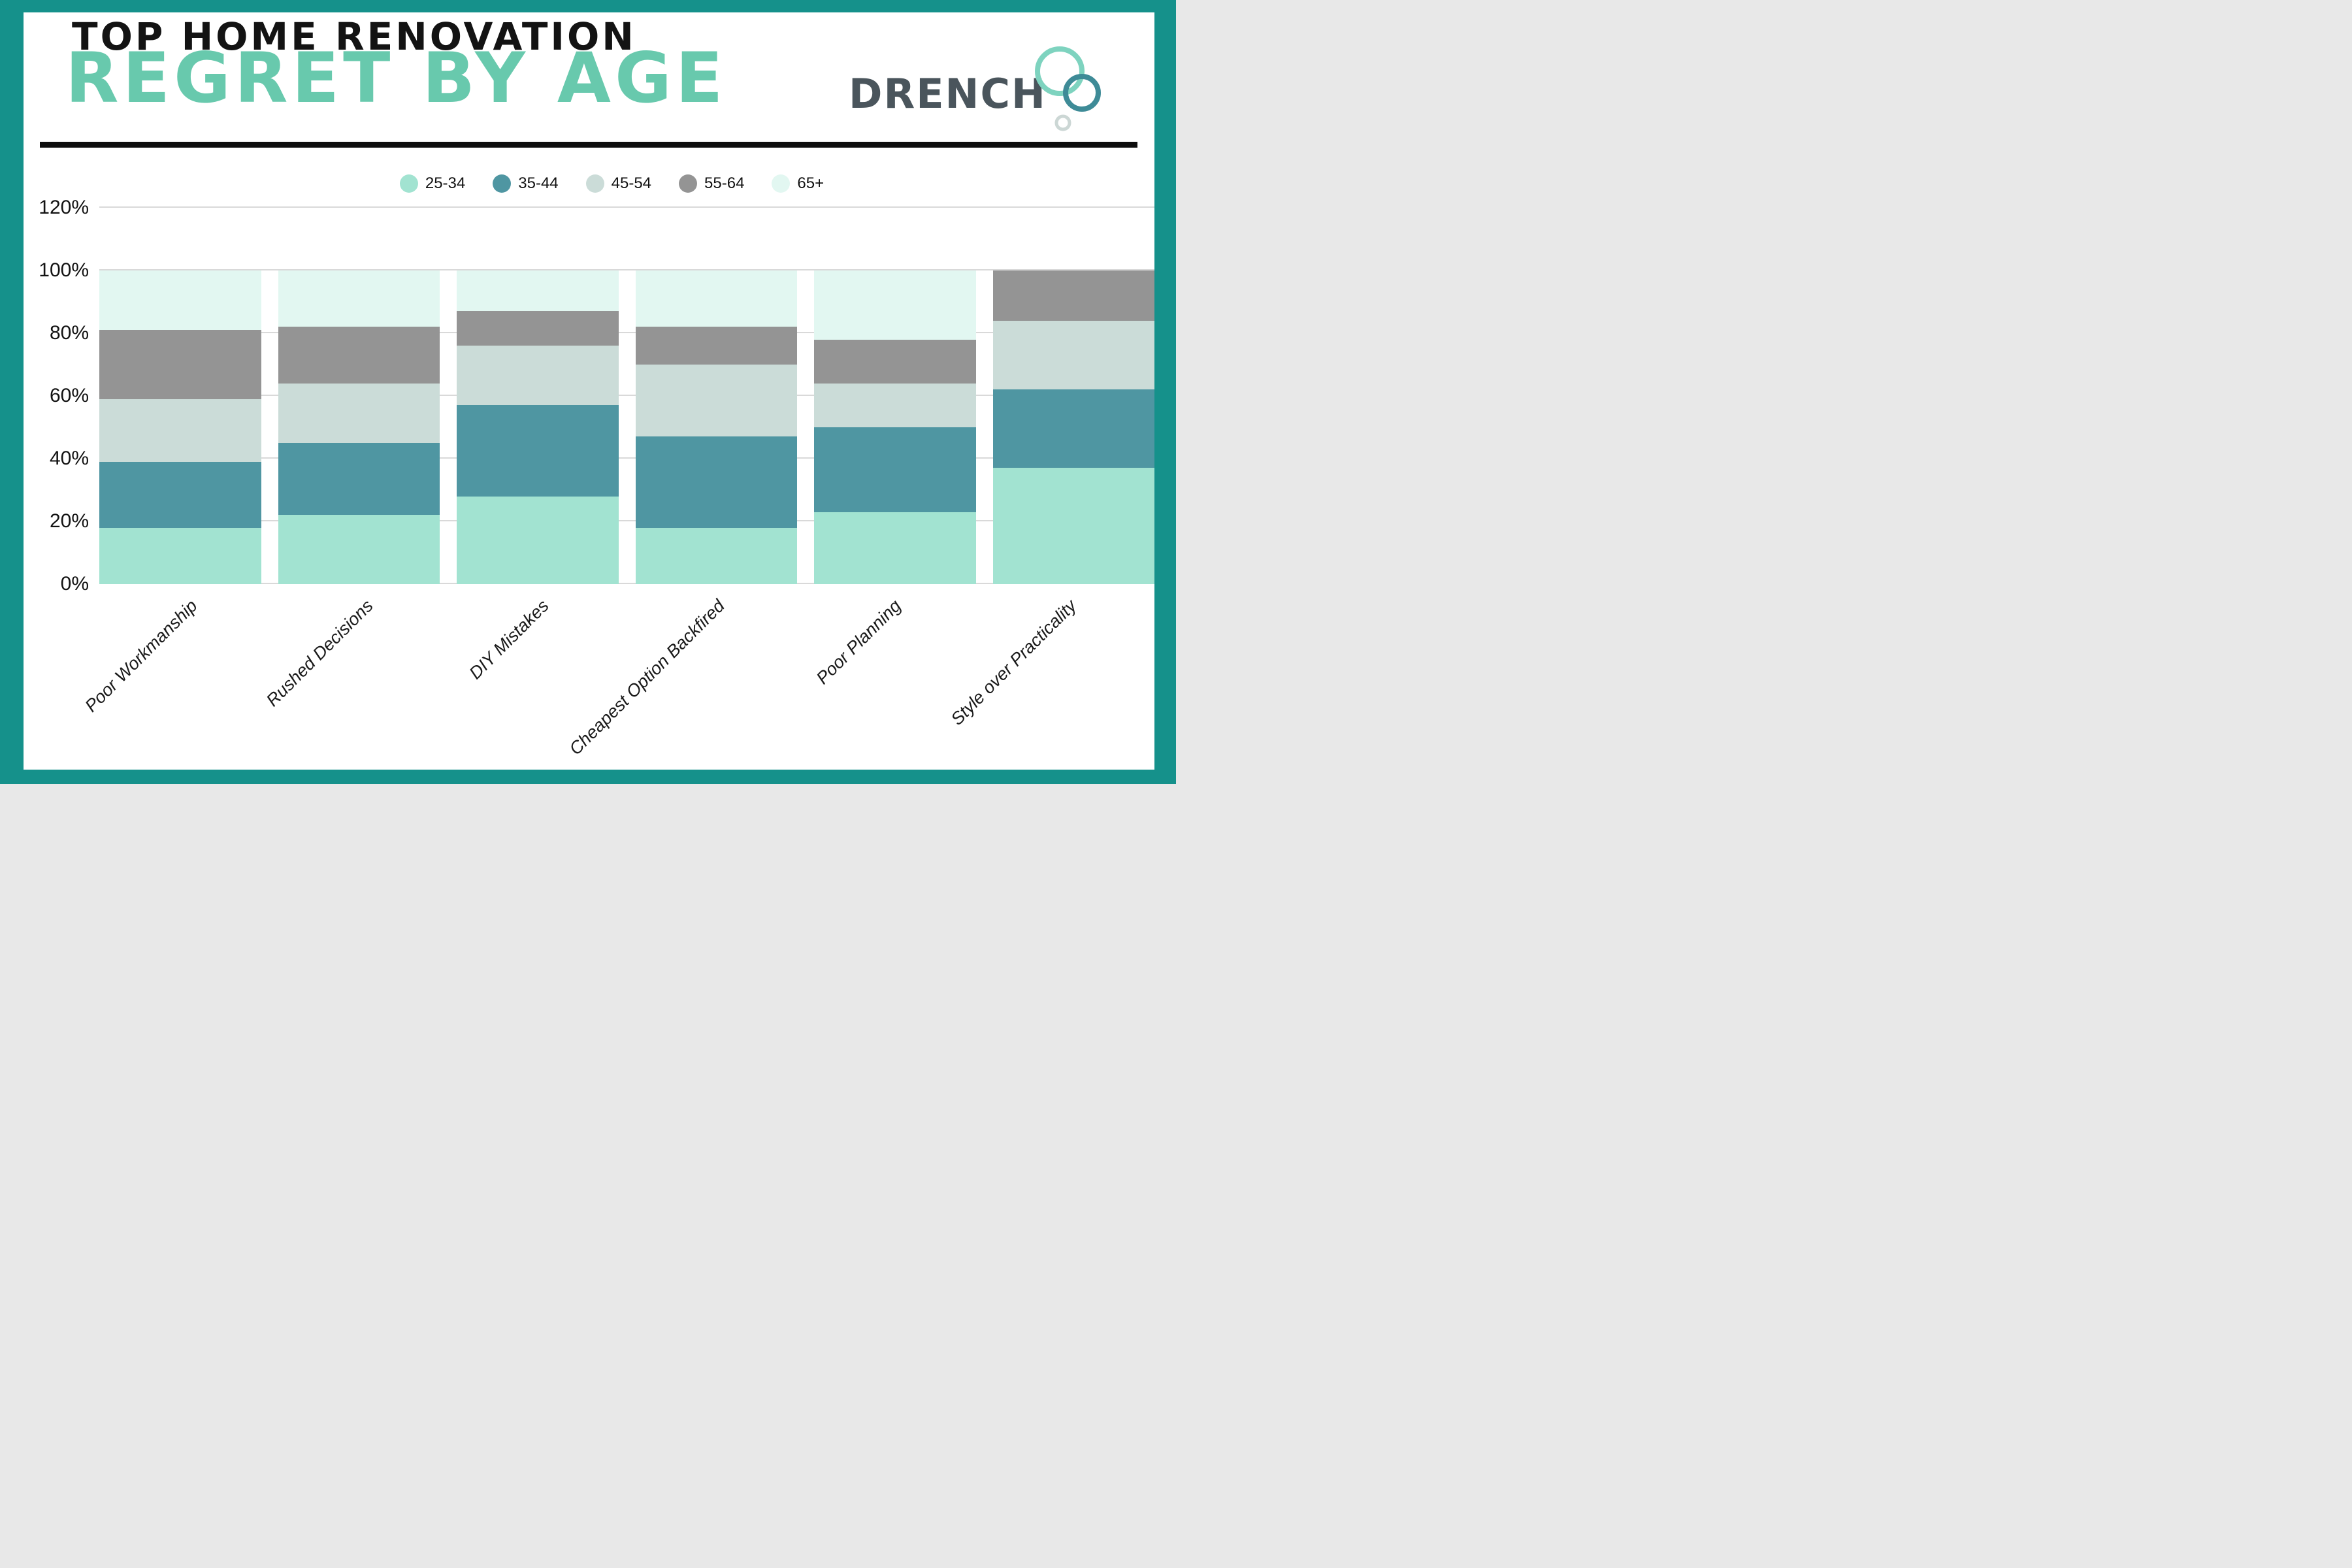 This screenshot has width=2352, height=1568. What do you see at coordinates (1062, 122) in the screenshot?
I see `bubble-small` at bounding box center [1062, 122].